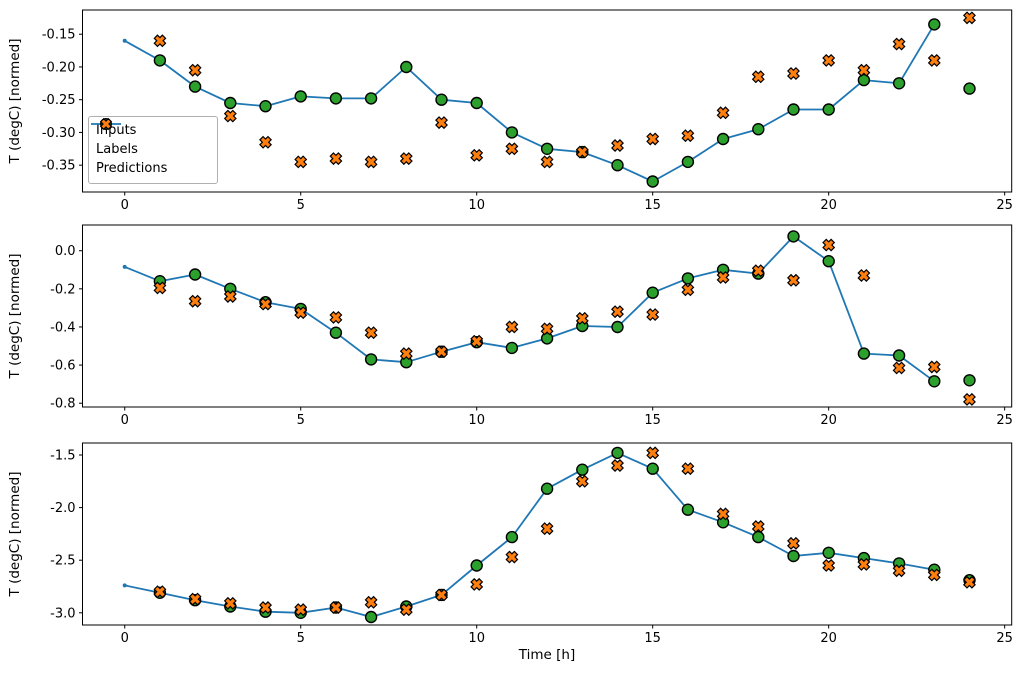 The width and height of the screenshot is (1023, 679). What do you see at coordinates (15, 316) in the screenshot?
I see `y-axis-label-middle: T (degC) [normed]` at bounding box center [15, 316].